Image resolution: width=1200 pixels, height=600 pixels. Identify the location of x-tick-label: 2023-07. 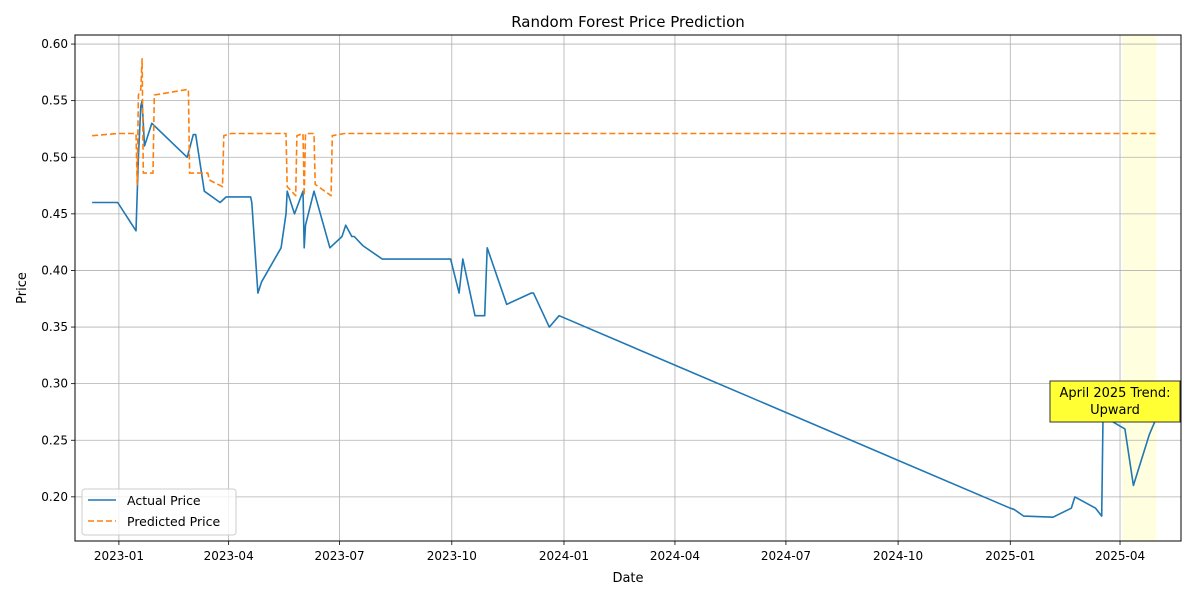
(340, 556).